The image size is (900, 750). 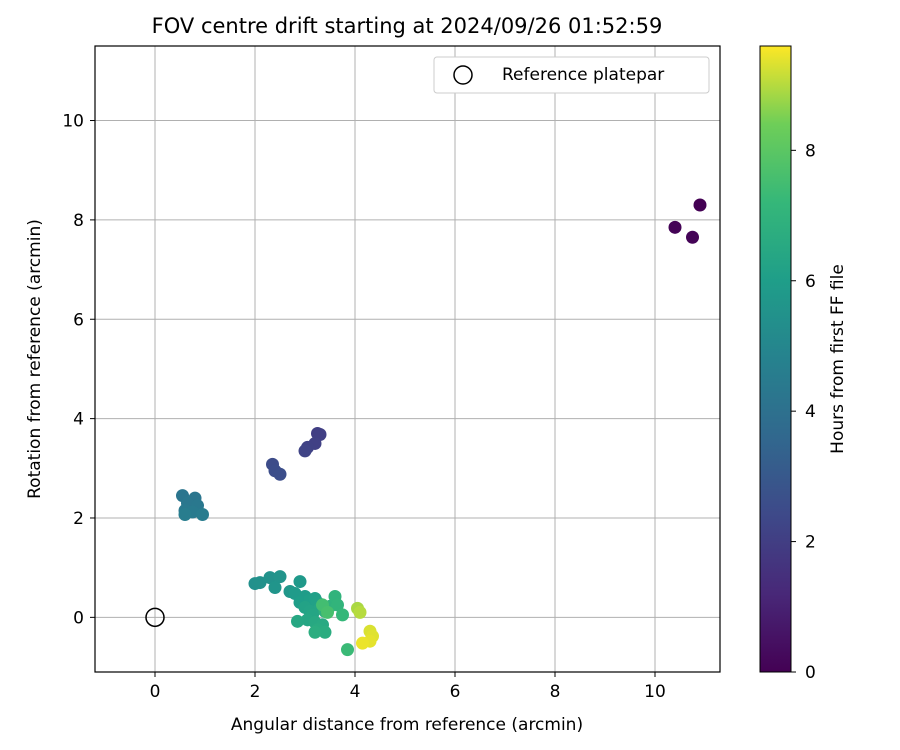 I want to click on reference-platepar-marker, so click(x=155, y=617).